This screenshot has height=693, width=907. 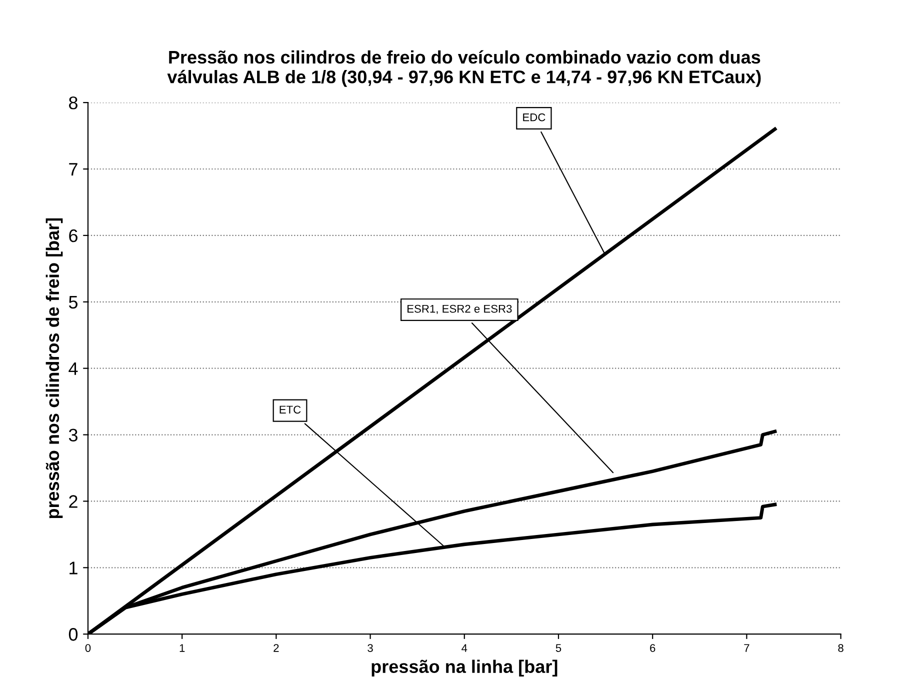 What do you see at coordinates (465, 668) in the screenshot?
I see `x-axis-title: pressão na linha [bar]` at bounding box center [465, 668].